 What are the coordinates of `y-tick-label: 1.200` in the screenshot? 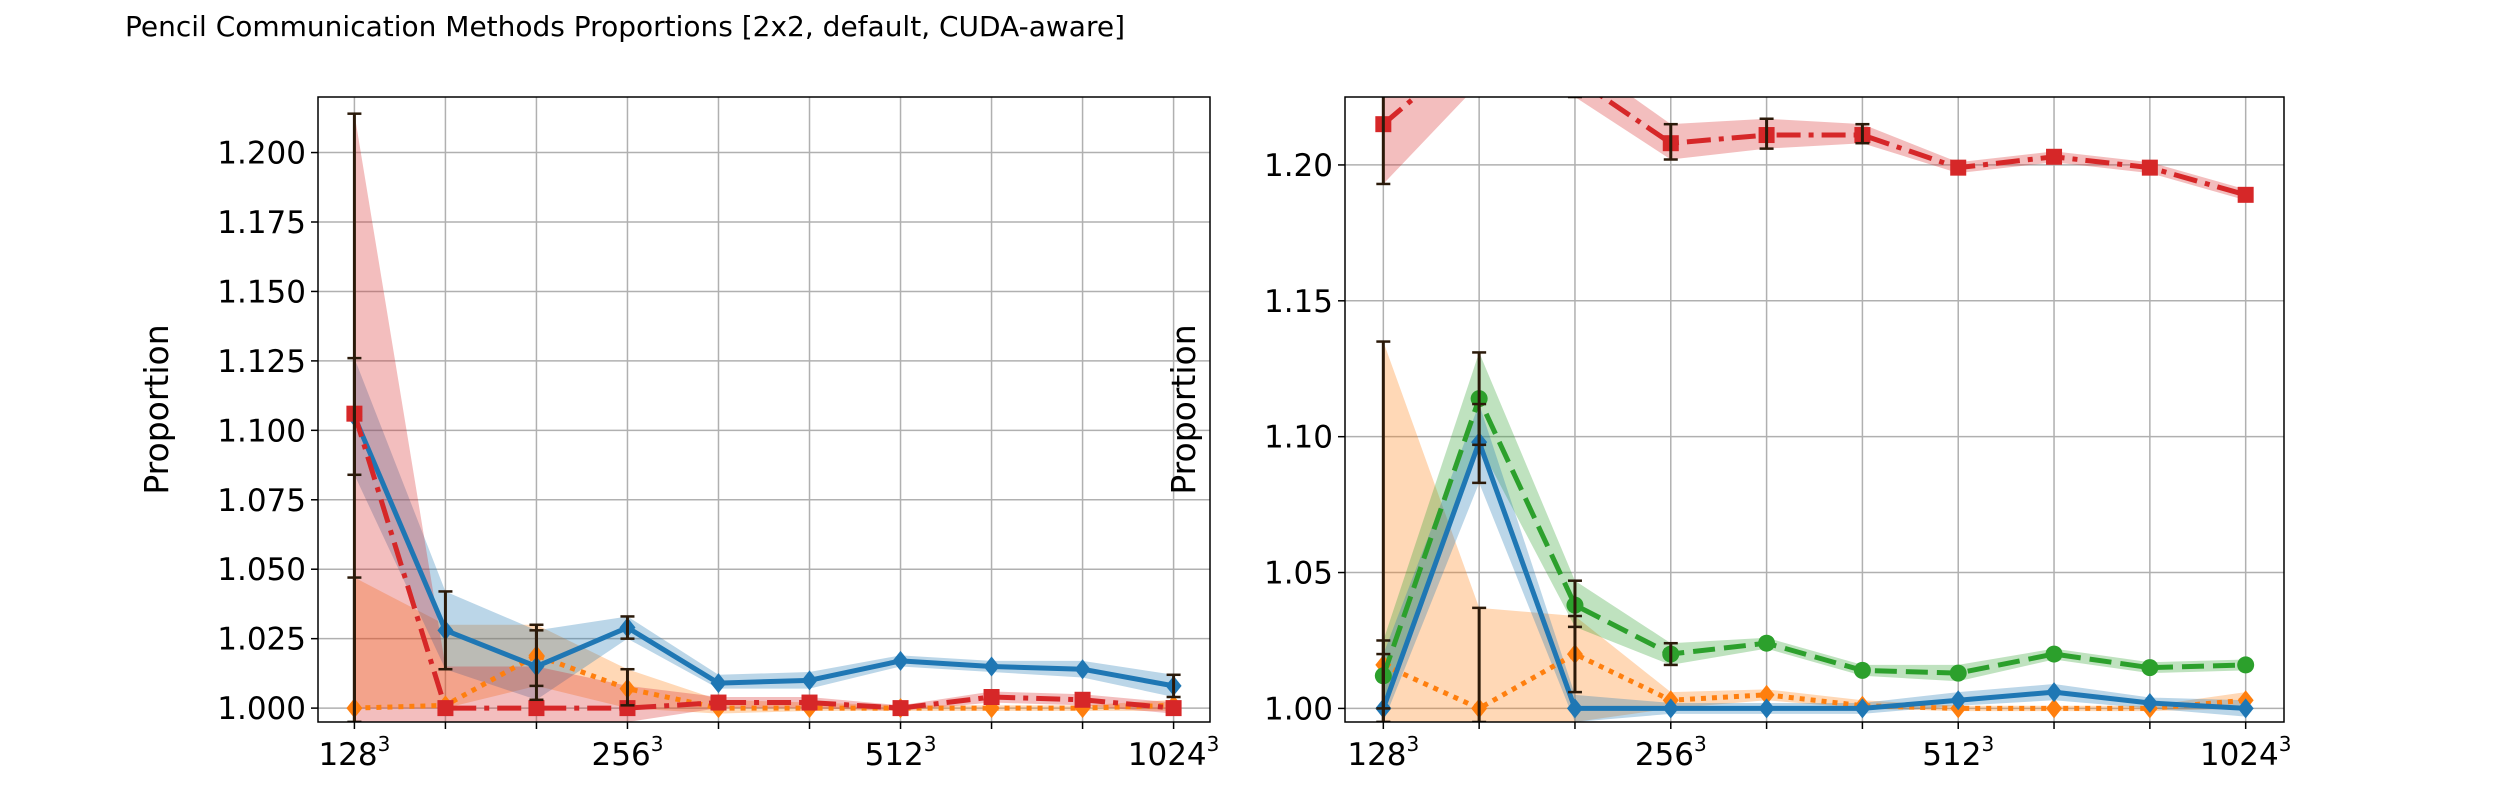 It's located at (261, 154).